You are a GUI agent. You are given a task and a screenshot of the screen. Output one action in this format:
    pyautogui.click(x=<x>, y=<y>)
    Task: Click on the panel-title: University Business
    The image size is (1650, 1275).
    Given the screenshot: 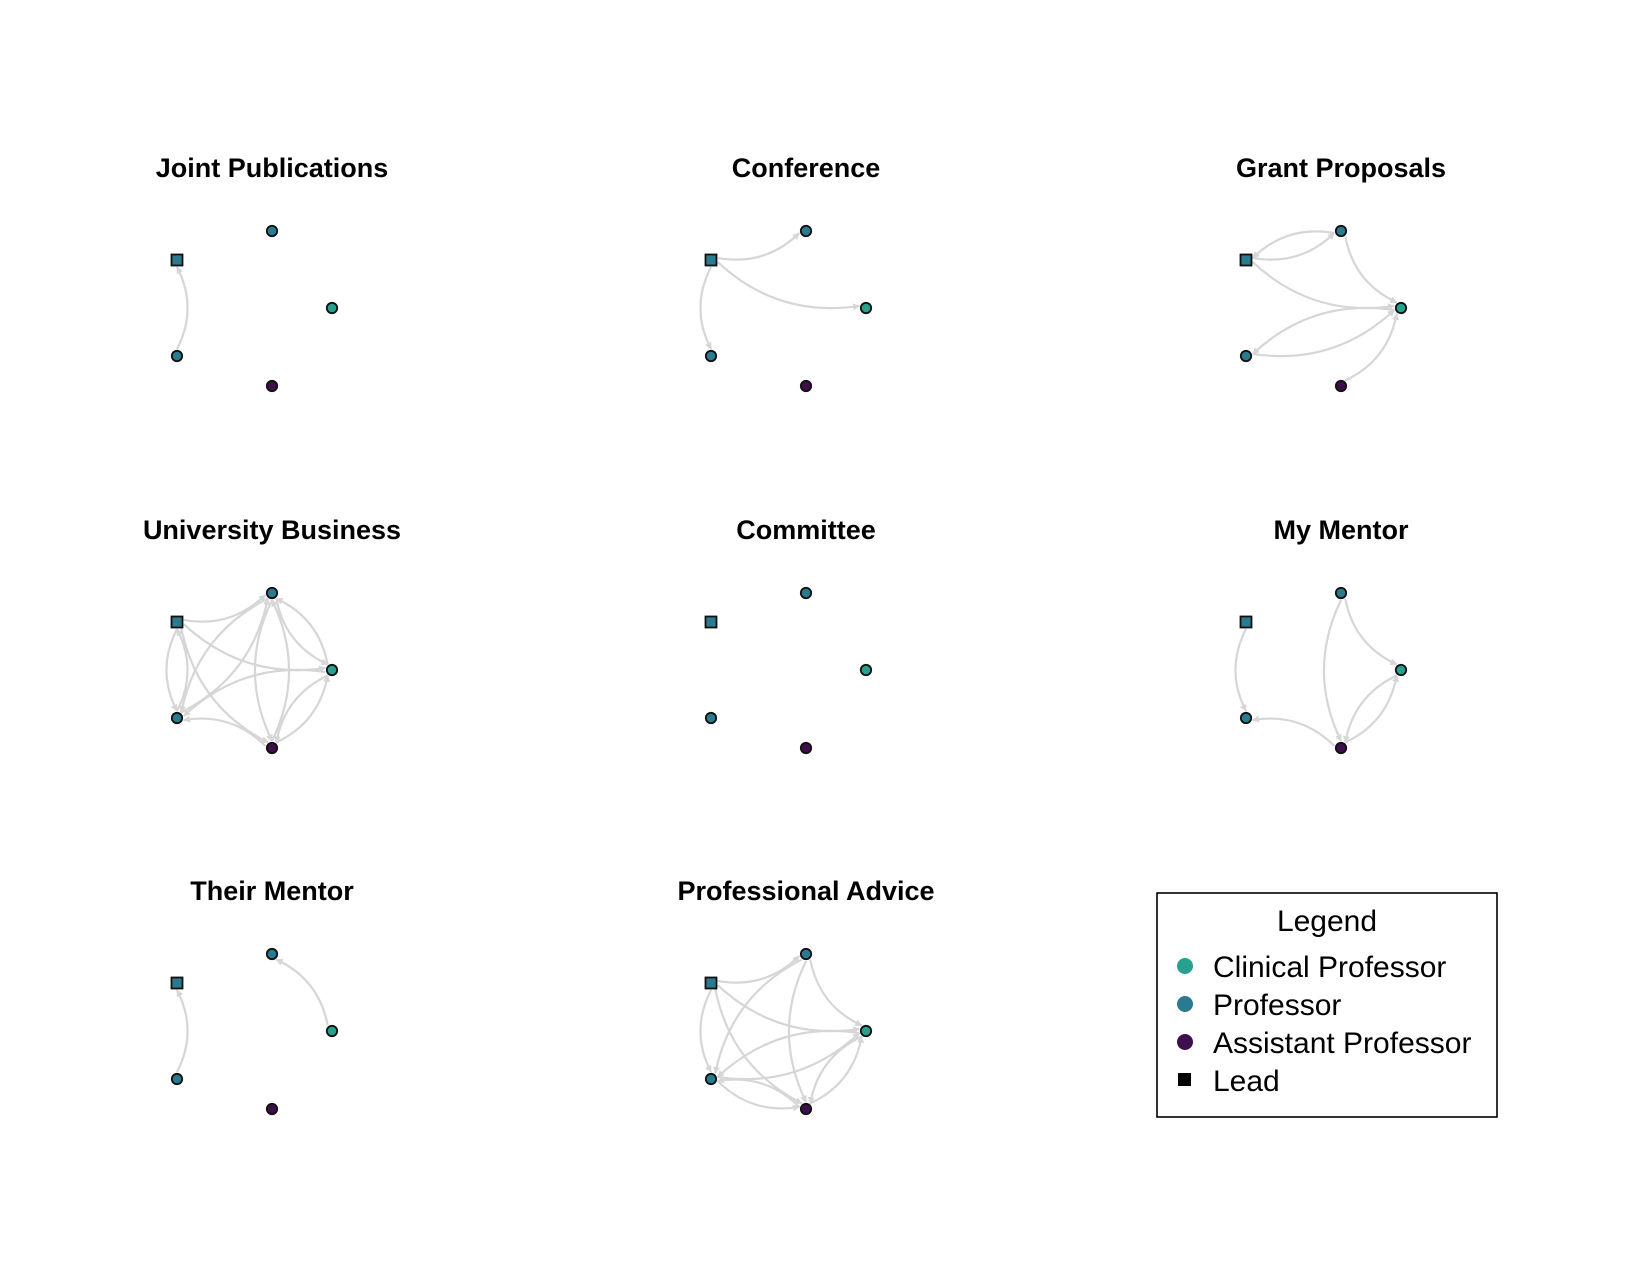 What is the action you would take?
    pyautogui.click(x=272, y=530)
    